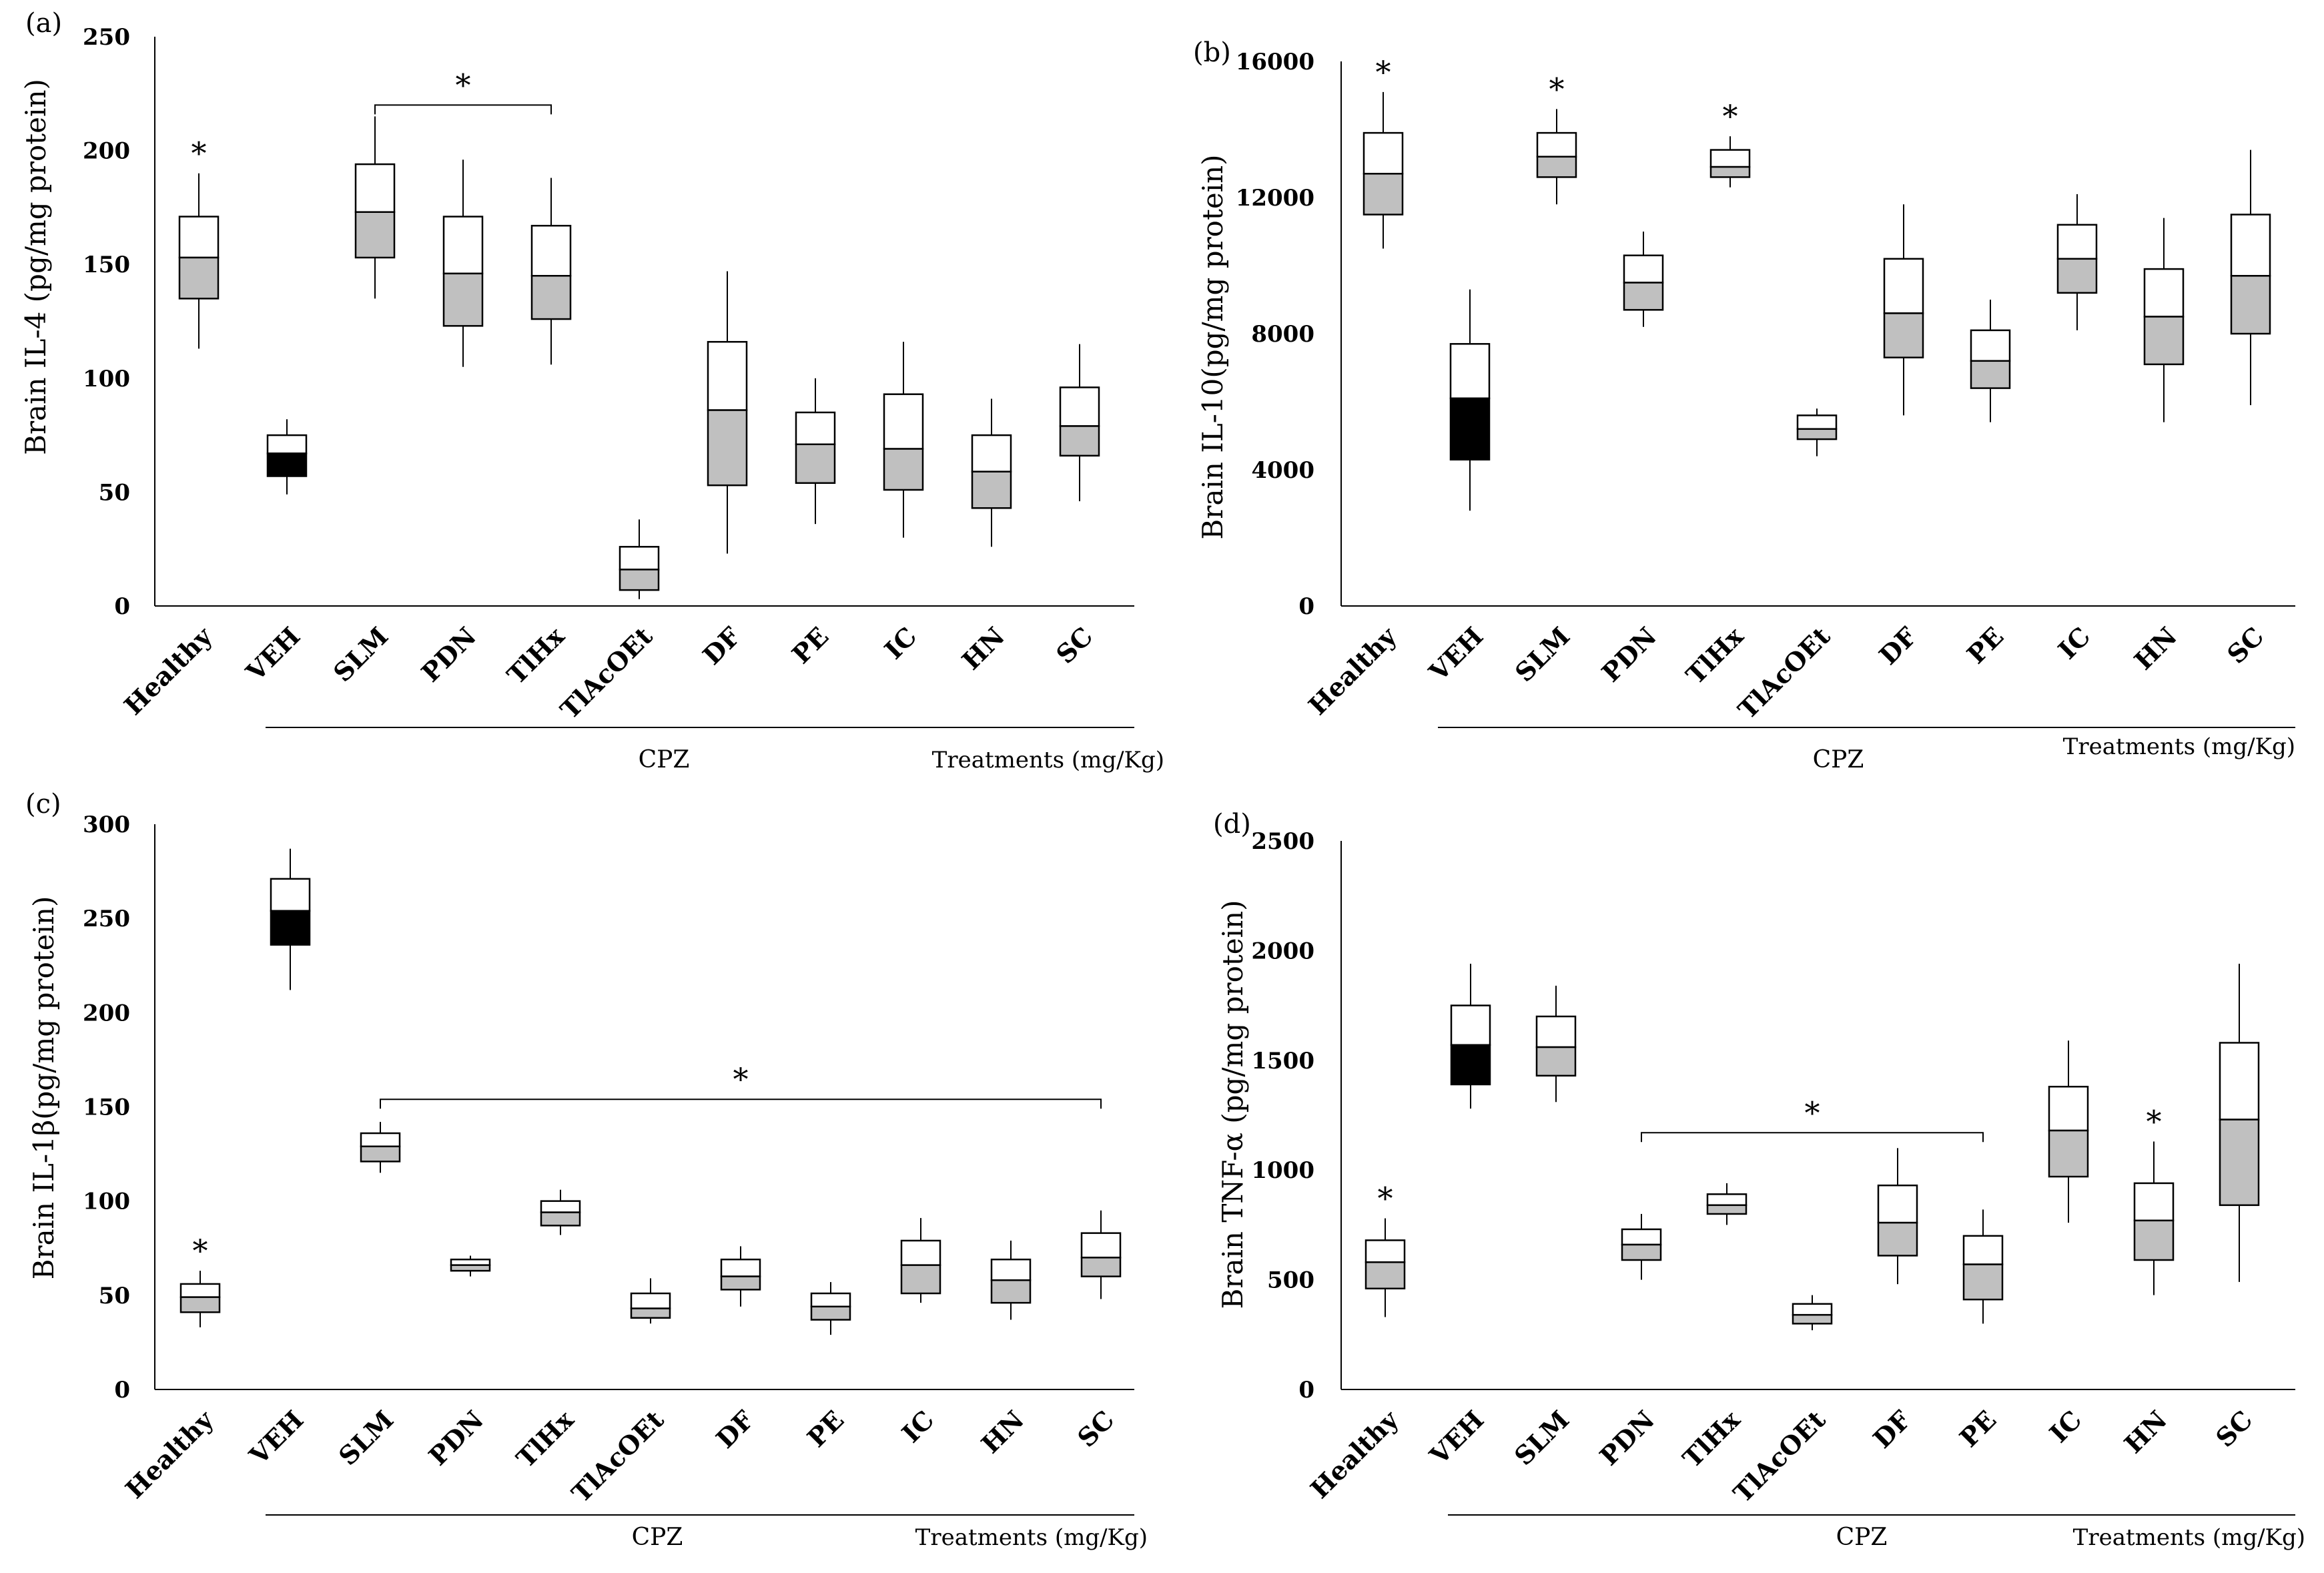  I want to click on x-tick-label: IC, so click(918, 1427).